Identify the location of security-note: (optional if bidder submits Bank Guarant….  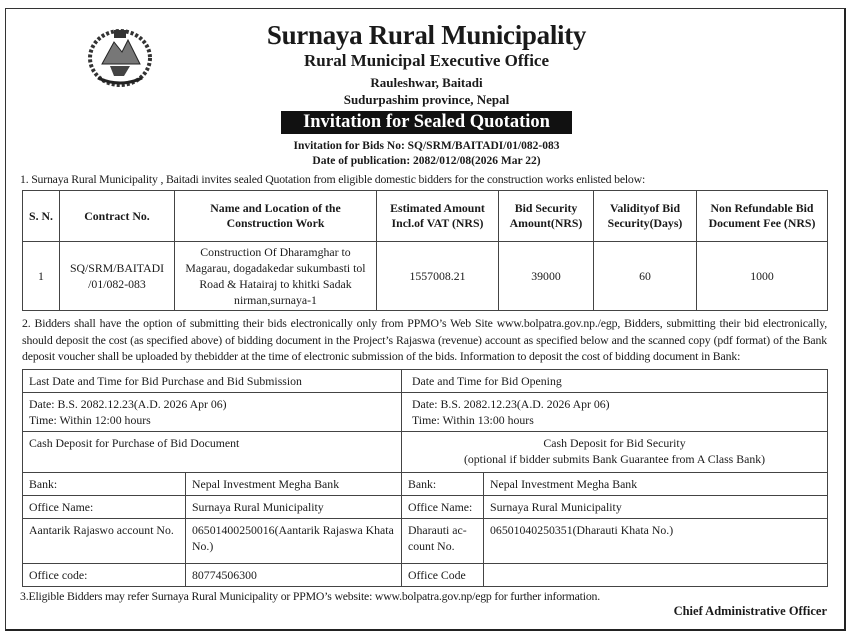
(614, 459).